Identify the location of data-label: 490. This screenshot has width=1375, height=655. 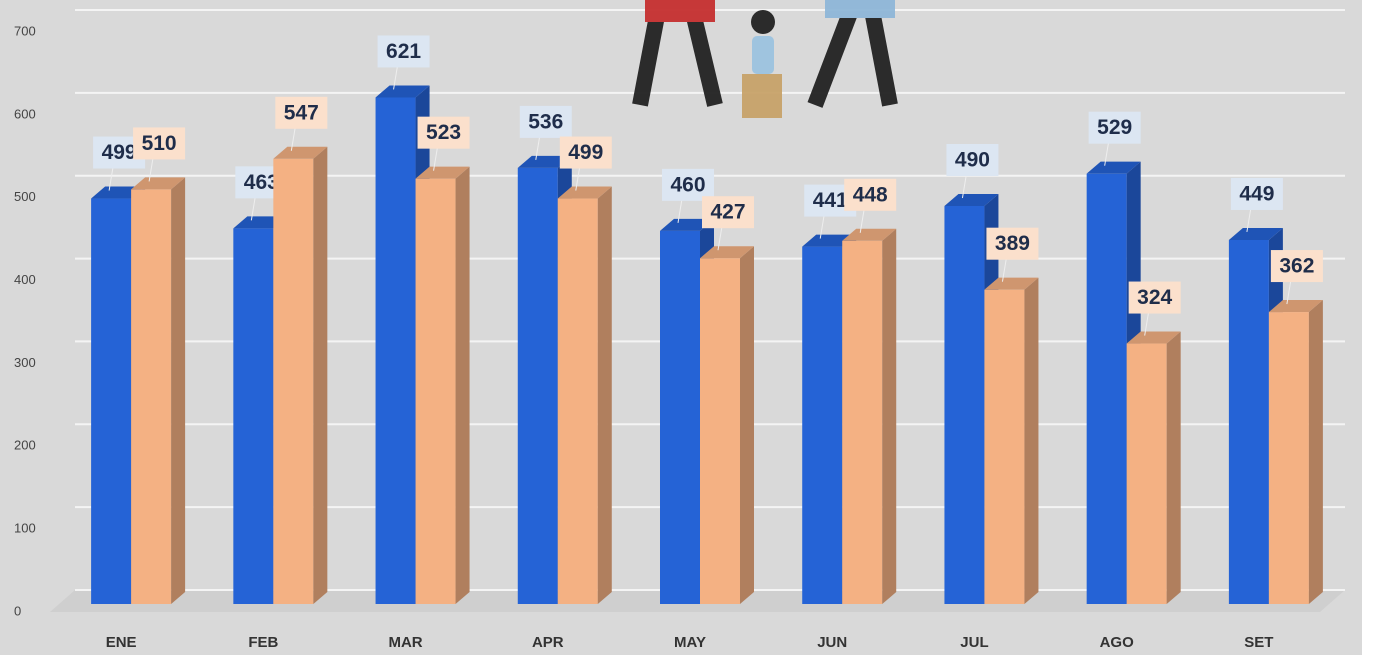
(972, 160).